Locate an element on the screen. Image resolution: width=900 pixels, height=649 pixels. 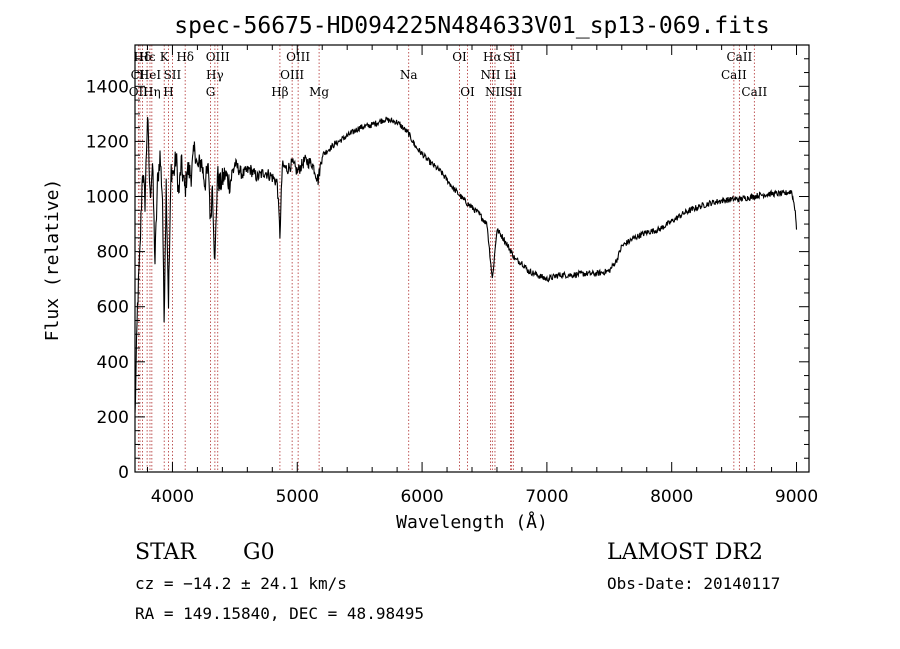
redshift-velocity: cz = −14.2 ± 24.1 km/s is located at coordinates (241, 583).